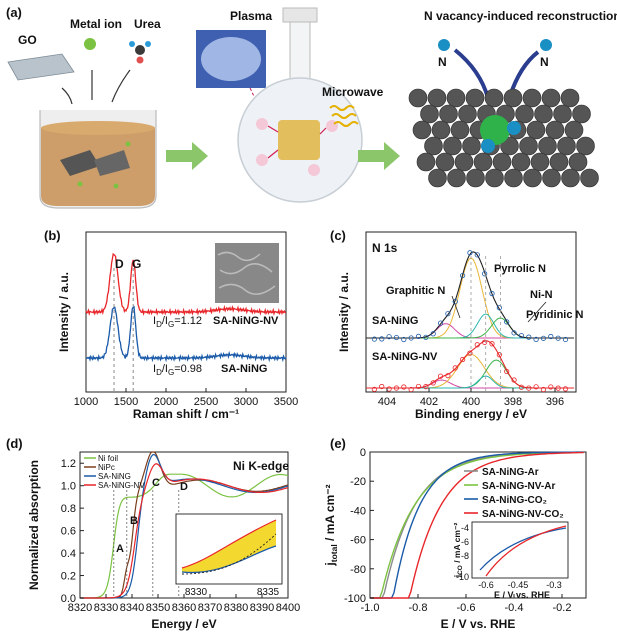 The width and height of the screenshot is (617, 636). I want to click on y-tick-label: 1.0, so click(68, 487).